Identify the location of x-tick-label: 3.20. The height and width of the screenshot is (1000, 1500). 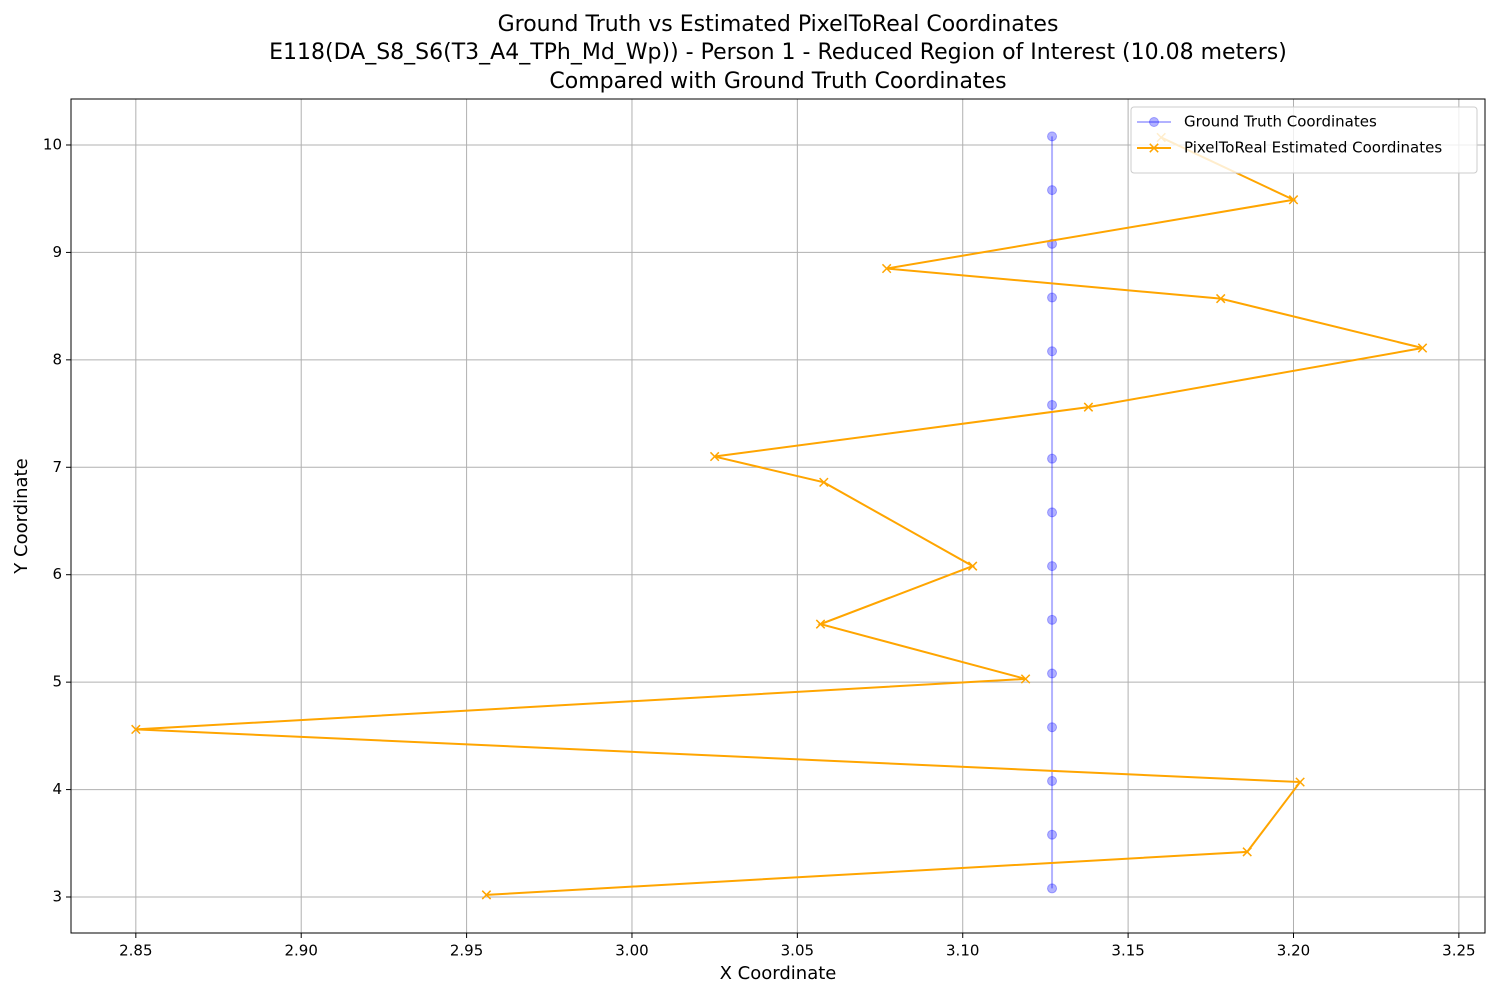
(1293, 951).